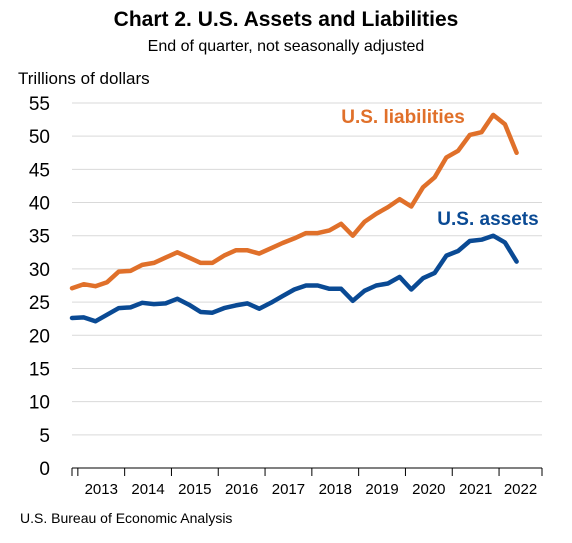 The width and height of the screenshot is (572, 543). I want to click on x-tick-label: 2022, so click(520, 489).